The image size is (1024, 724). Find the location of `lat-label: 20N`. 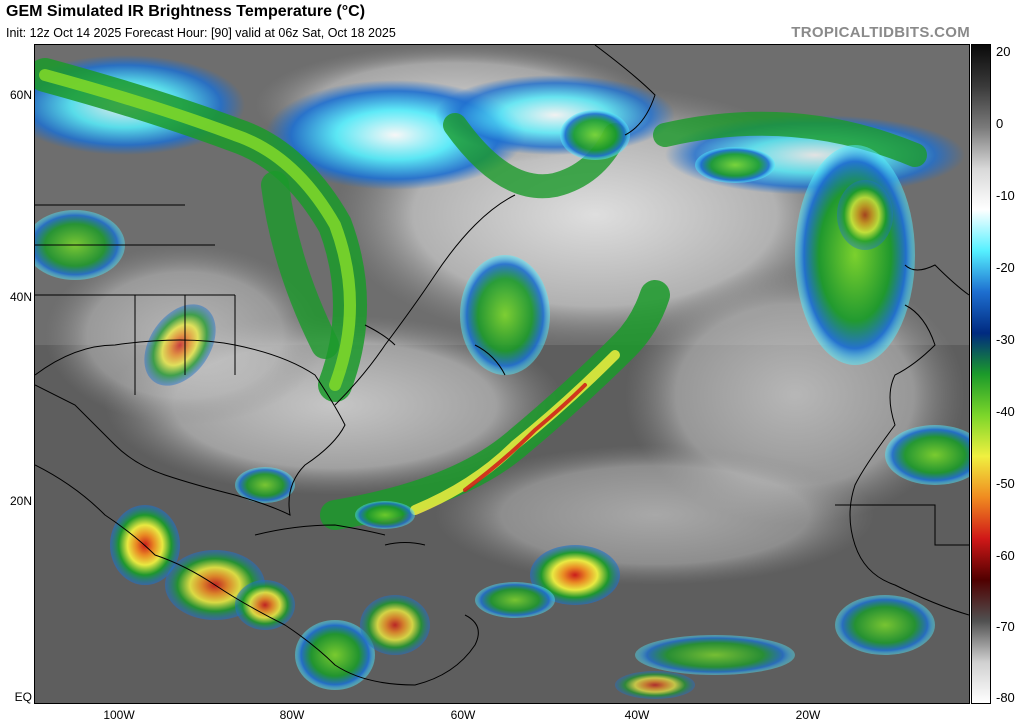

lat-label: 20N is located at coordinates (20, 501).